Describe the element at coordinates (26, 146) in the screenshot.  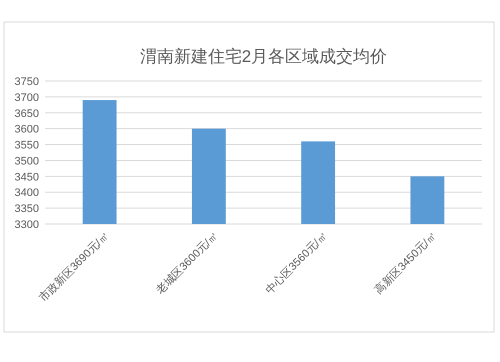
I see `y-tick-label: 3550` at that location.